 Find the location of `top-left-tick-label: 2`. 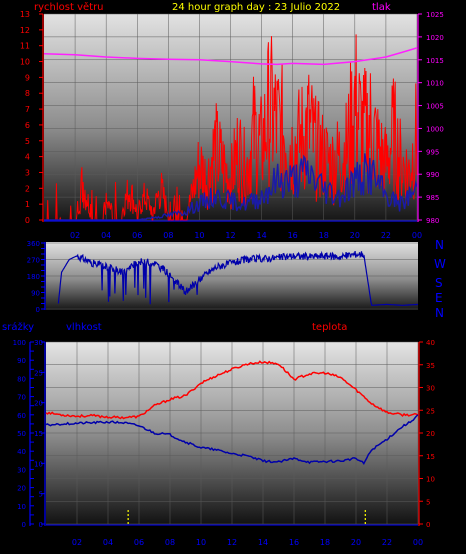

top-left-tick-label: 2 is located at coordinates (27, 188).